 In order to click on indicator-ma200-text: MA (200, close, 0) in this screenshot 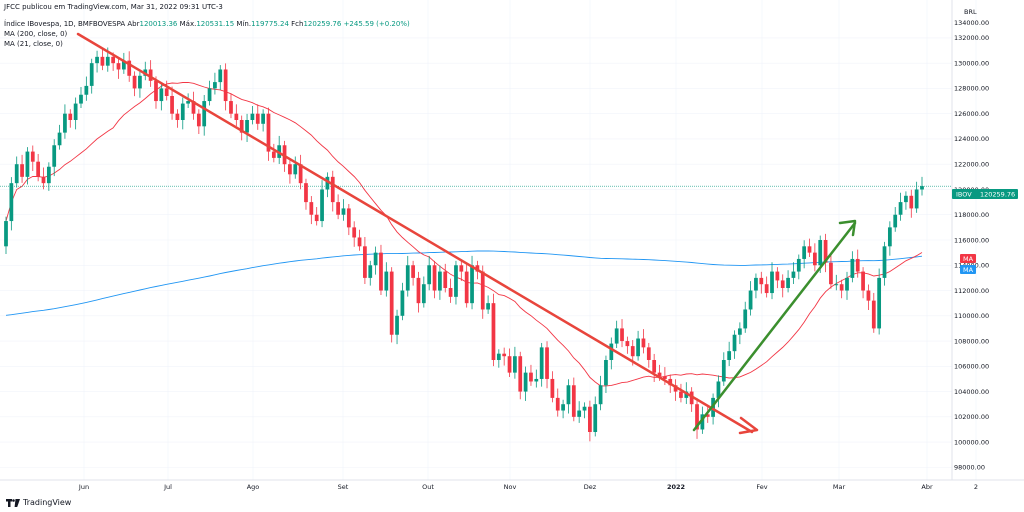, I will do `click(36, 34)`.